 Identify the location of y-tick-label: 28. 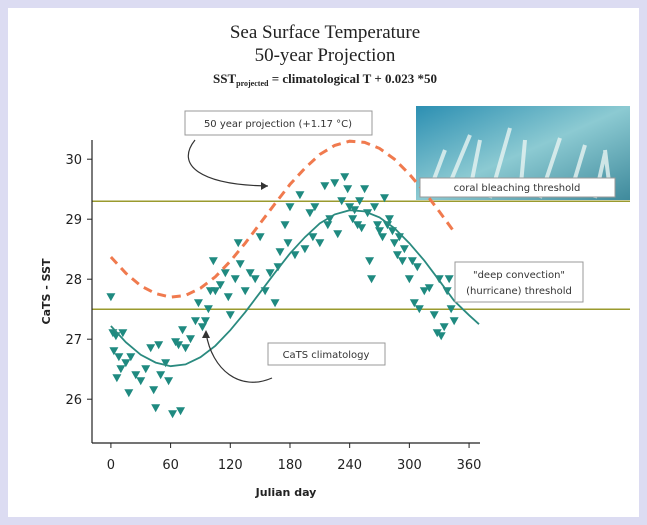
(73, 280).